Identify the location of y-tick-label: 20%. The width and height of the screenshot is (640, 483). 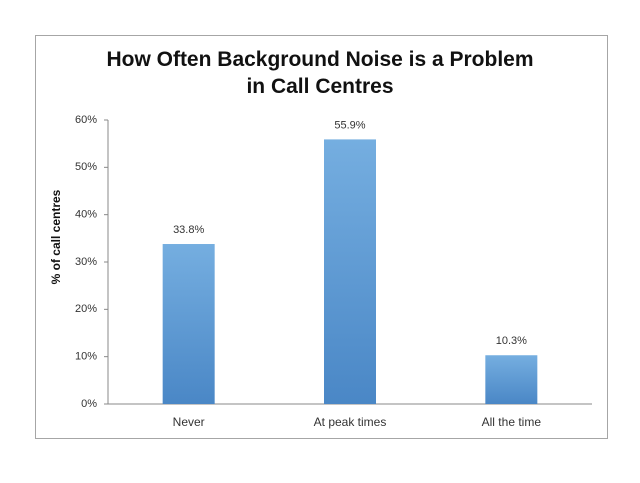
(86, 309).